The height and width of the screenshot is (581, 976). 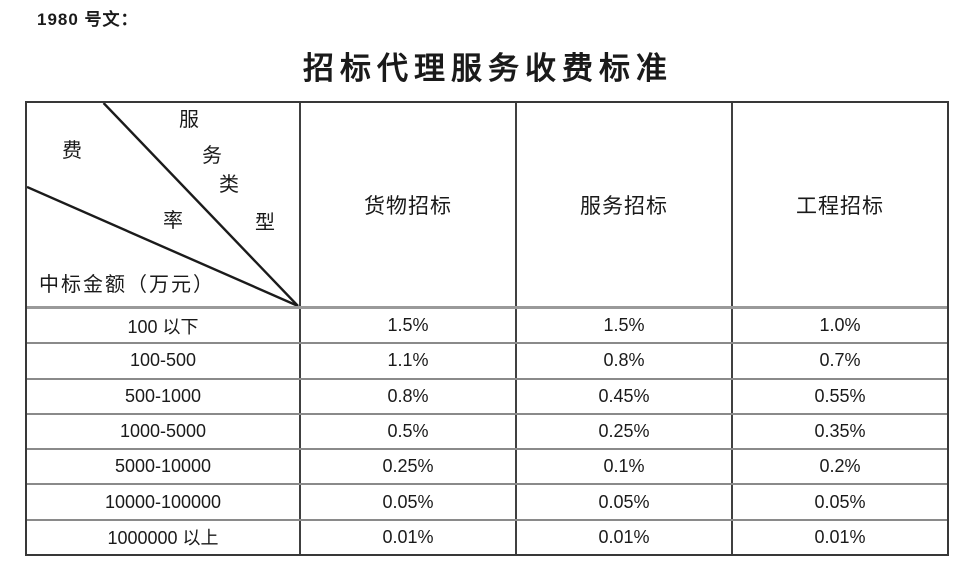 What do you see at coordinates (839, 204) in the screenshot?
I see `column-header-works: 工程招标` at bounding box center [839, 204].